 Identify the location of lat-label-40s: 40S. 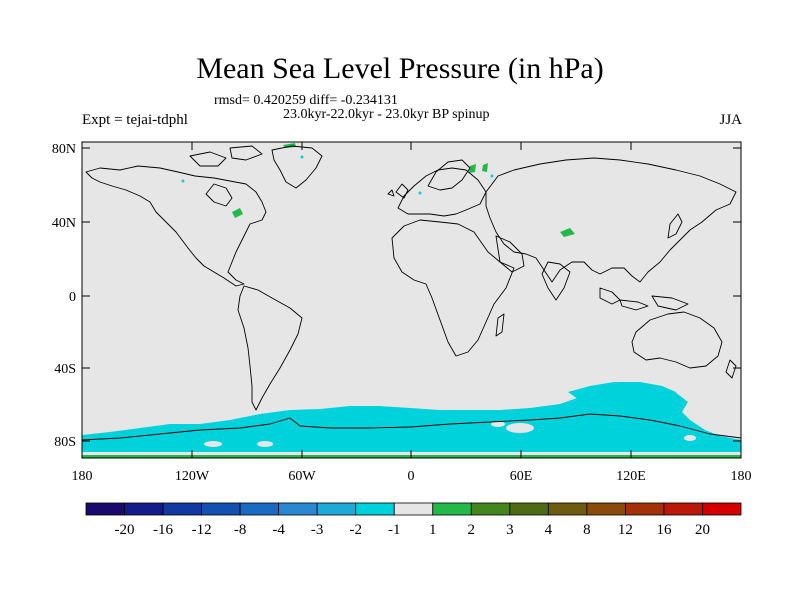
(65, 369).